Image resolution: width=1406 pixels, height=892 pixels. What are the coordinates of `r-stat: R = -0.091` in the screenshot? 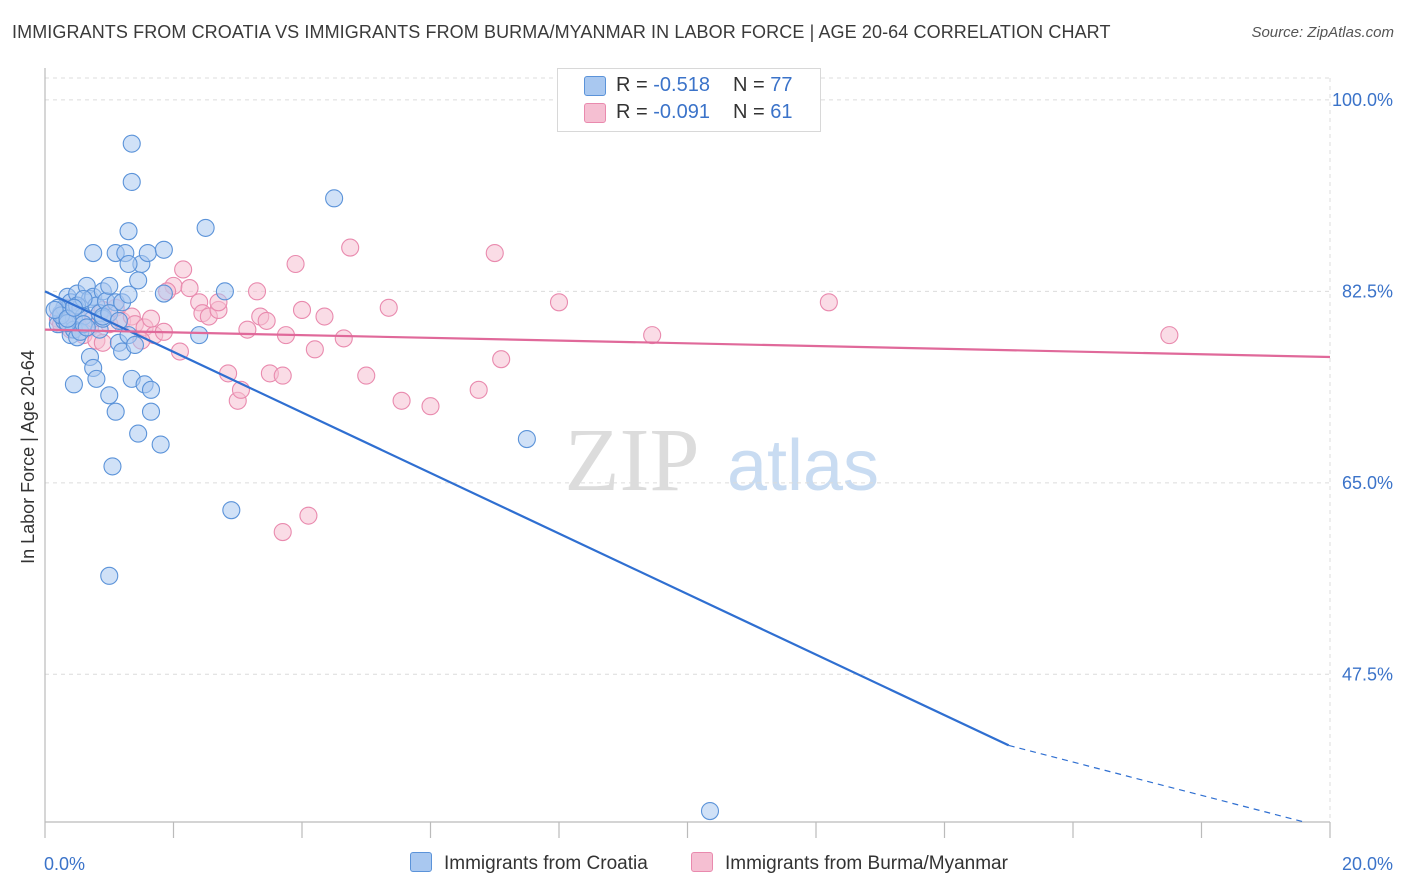 It's located at (663, 112).